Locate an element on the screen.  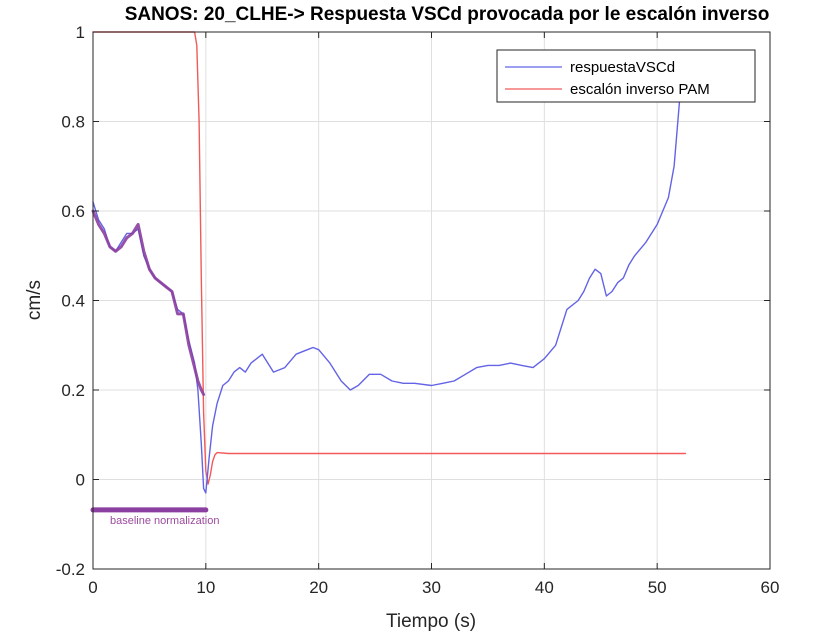
y-axis-label: cm/s is located at coordinates (34, 300).